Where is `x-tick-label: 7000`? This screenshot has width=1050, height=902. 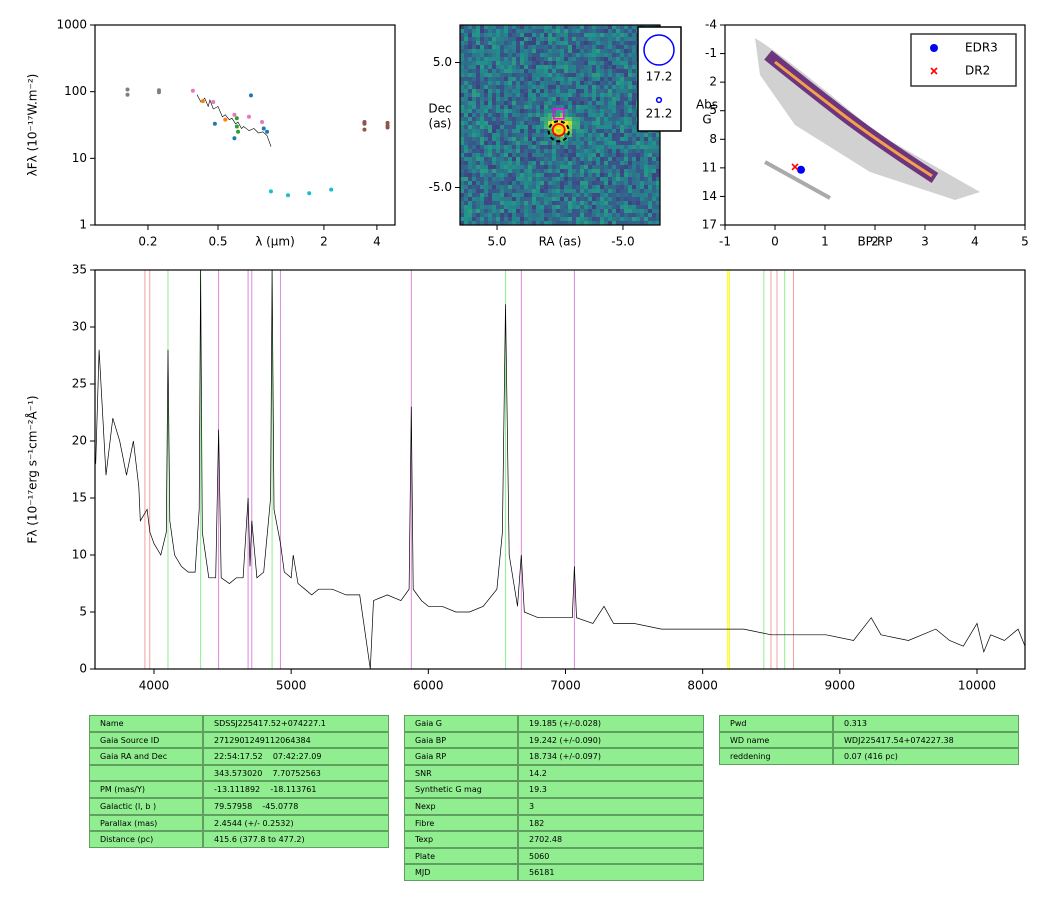 x-tick-label: 7000 is located at coordinates (565, 686).